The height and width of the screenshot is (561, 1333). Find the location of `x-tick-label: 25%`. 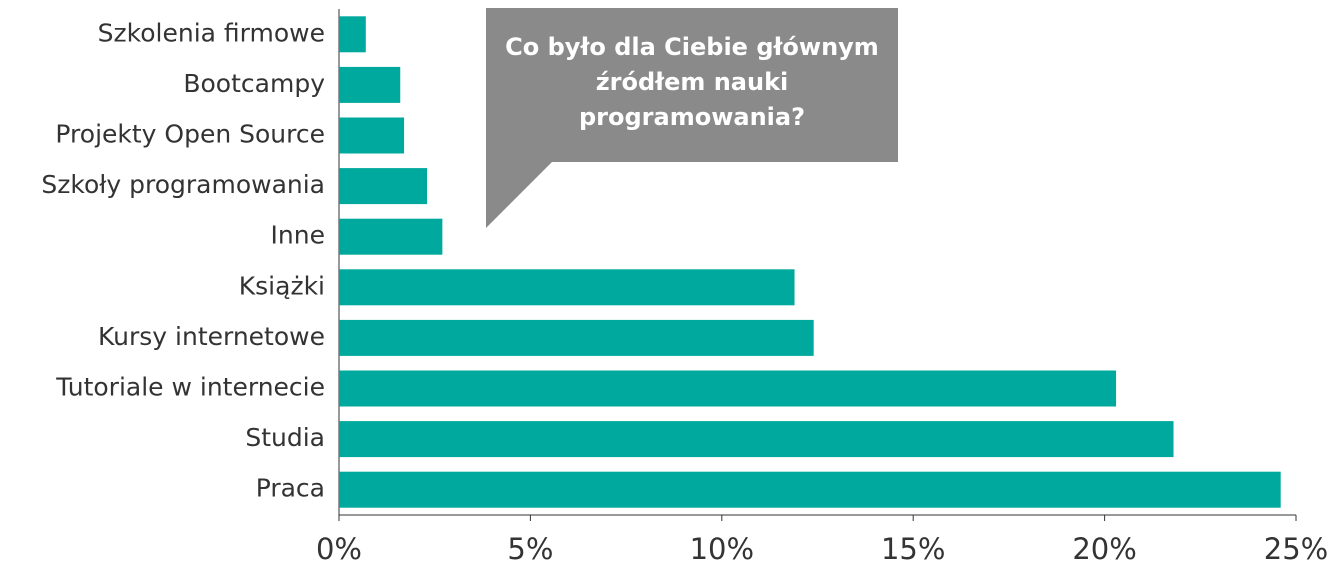

x-tick-label: 25% is located at coordinates (1296, 546).